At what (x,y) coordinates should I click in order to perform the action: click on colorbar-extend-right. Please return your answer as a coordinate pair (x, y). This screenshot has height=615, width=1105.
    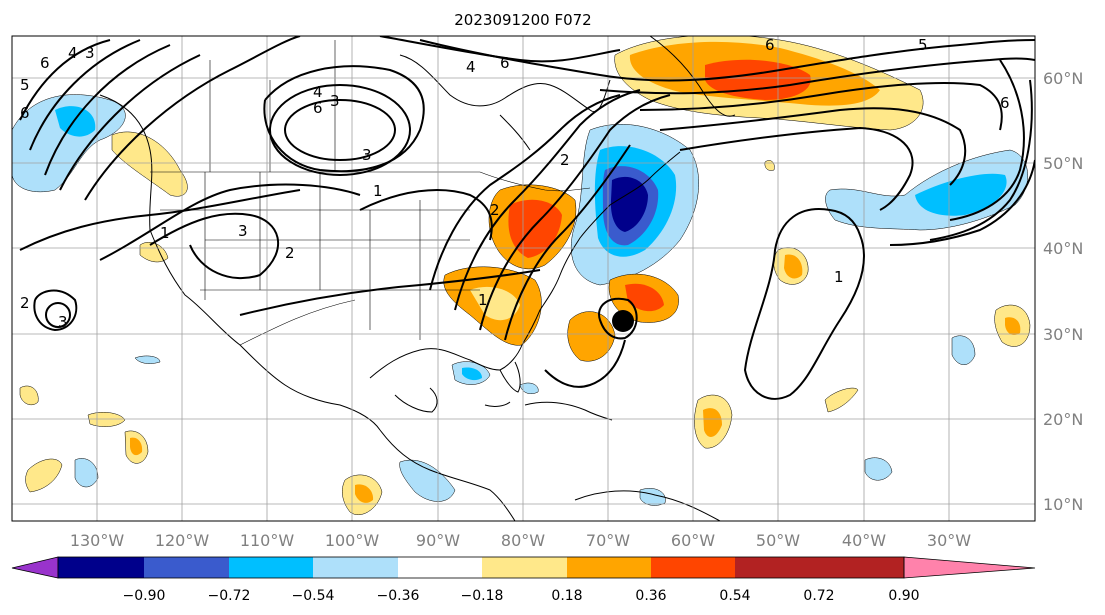
    Looking at the image, I should click on (969, 567).